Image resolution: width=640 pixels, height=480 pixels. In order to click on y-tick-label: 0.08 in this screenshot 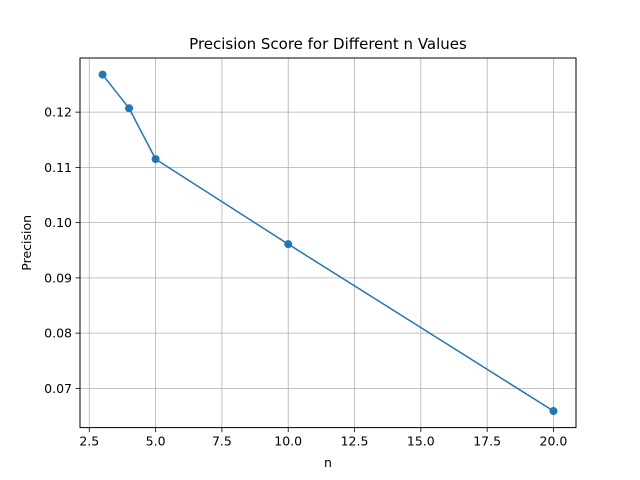, I will do `click(58, 333)`.